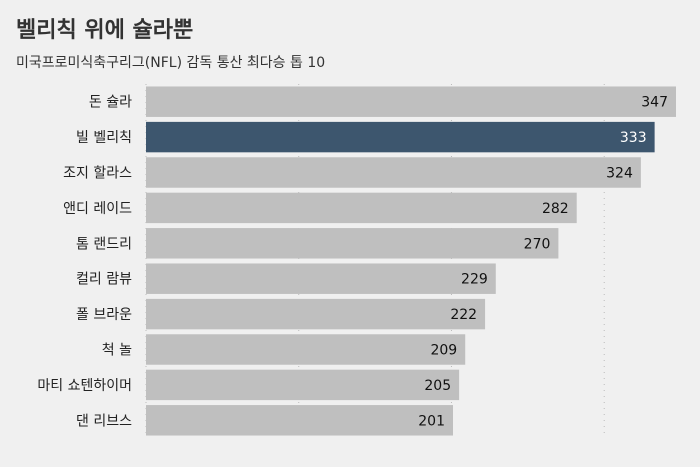 Image resolution: width=700 pixels, height=467 pixels. Describe the element at coordinates (555, 209) in the screenshot. I see `value-label-3: 282` at that location.